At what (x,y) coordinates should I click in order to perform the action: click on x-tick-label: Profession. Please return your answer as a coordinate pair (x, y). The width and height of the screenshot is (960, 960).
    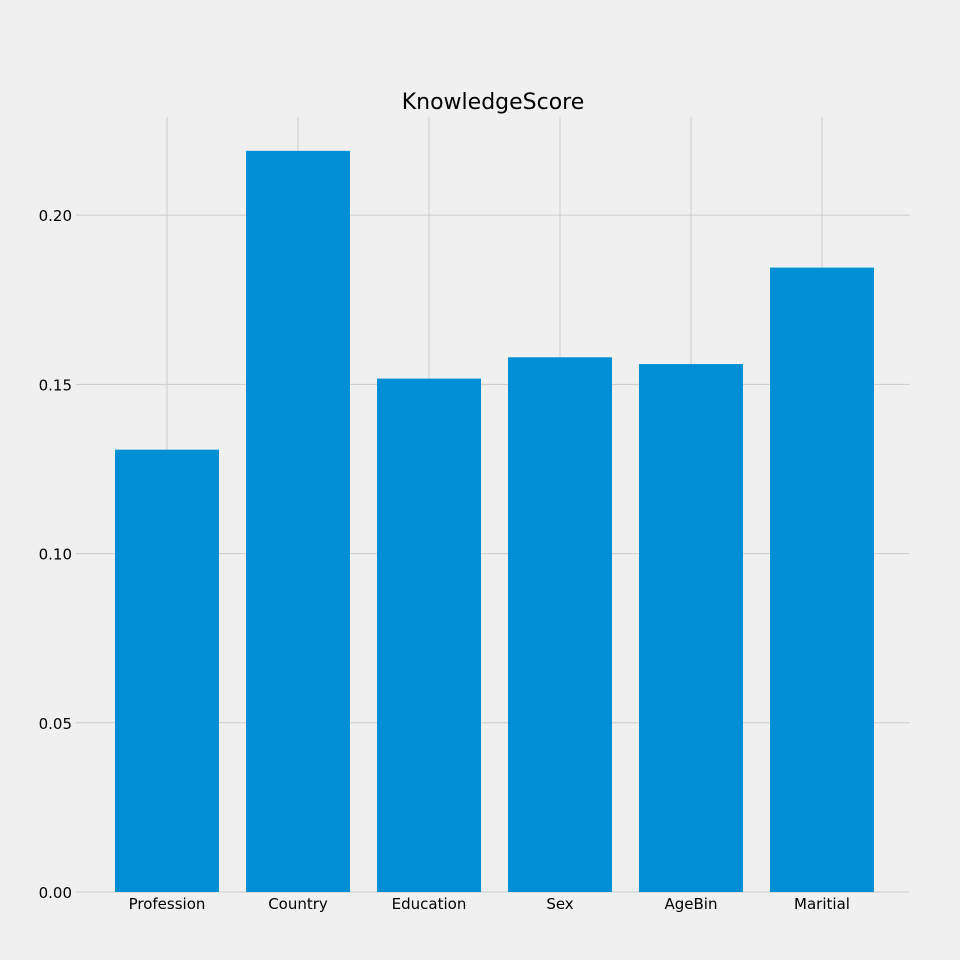
    Looking at the image, I should click on (167, 904).